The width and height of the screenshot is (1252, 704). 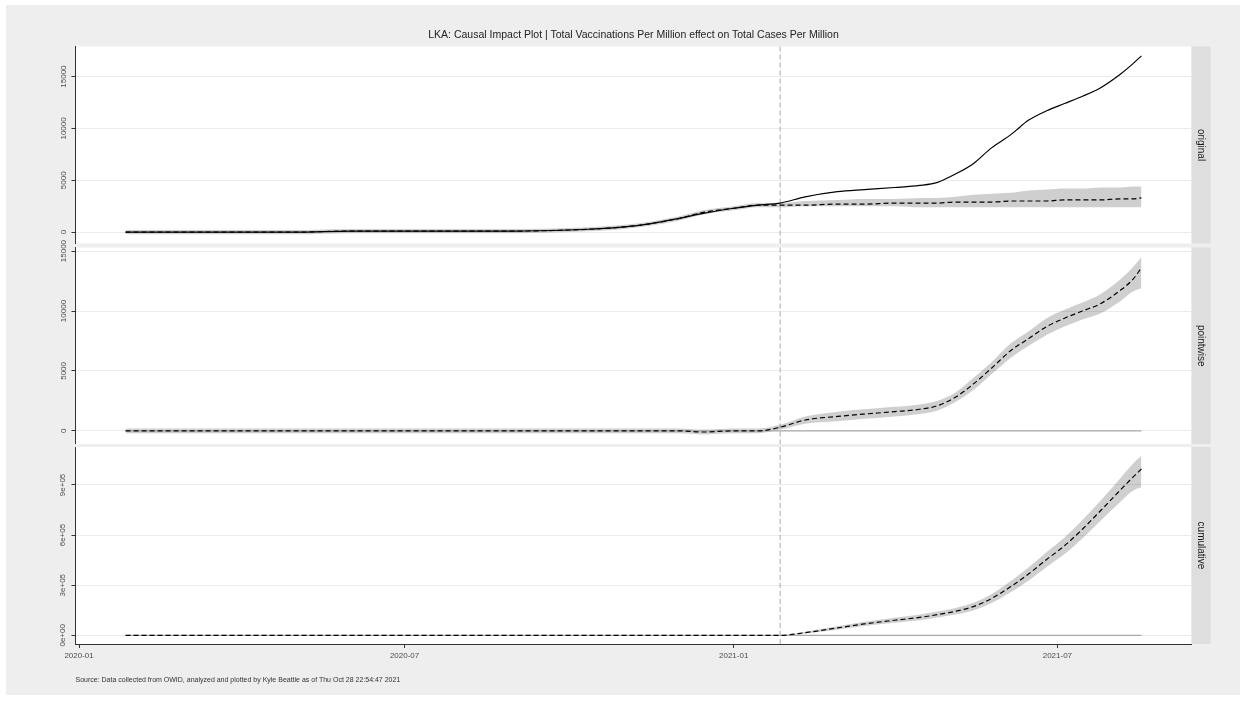 What do you see at coordinates (63, 585) in the screenshot?
I see `y-tick-label: 3e+05` at bounding box center [63, 585].